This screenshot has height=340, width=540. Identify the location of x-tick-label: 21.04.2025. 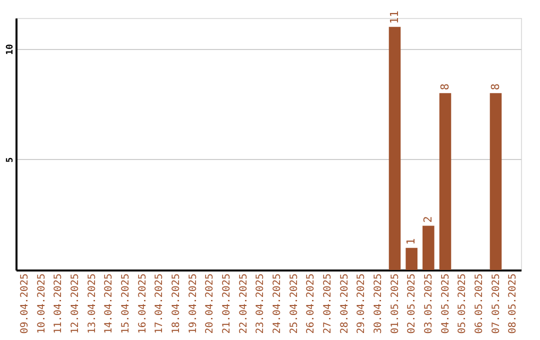
(226, 304).